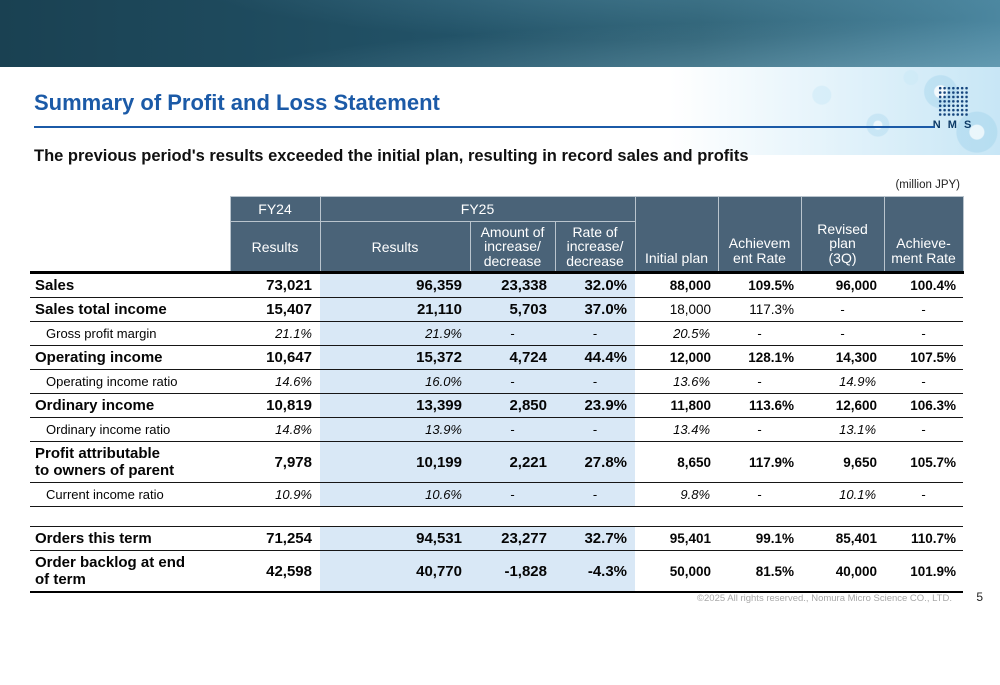  What do you see at coordinates (595, 309) in the screenshot?
I see `val-rate: 37.0%` at bounding box center [595, 309].